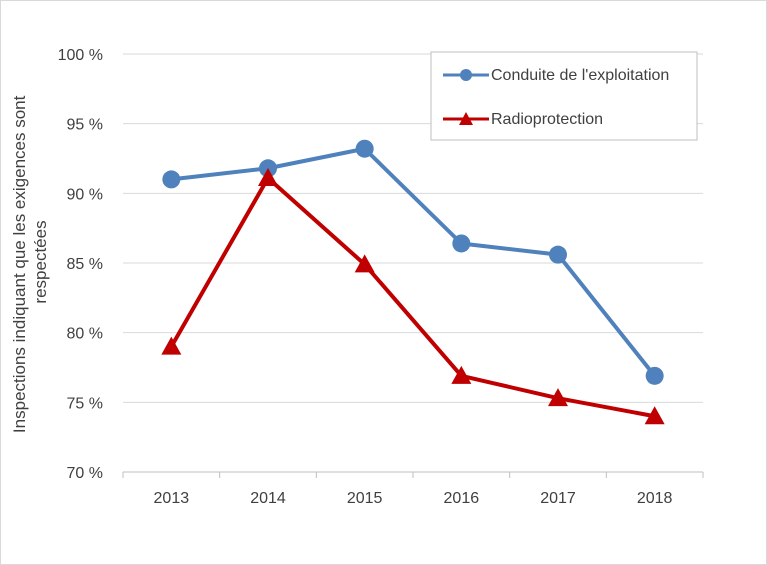  Describe the element at coordinates (558, 498) in the screenshot. I see `x-tick-label: 2017` at that location.